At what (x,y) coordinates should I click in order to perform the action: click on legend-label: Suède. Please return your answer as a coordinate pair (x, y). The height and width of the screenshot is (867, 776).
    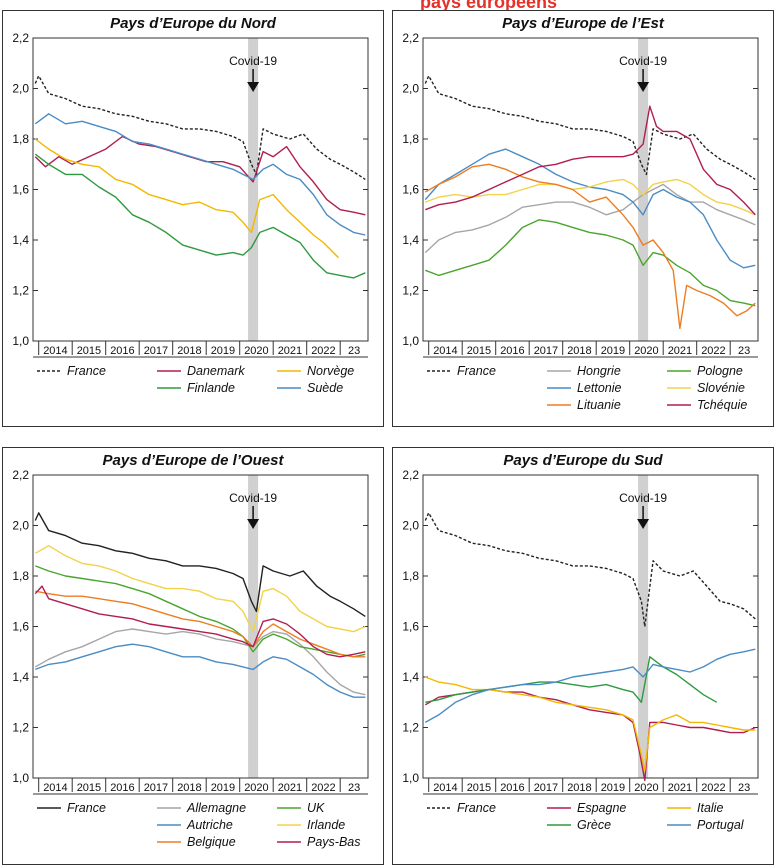
    Looking at the image, I should click on (325, 388).